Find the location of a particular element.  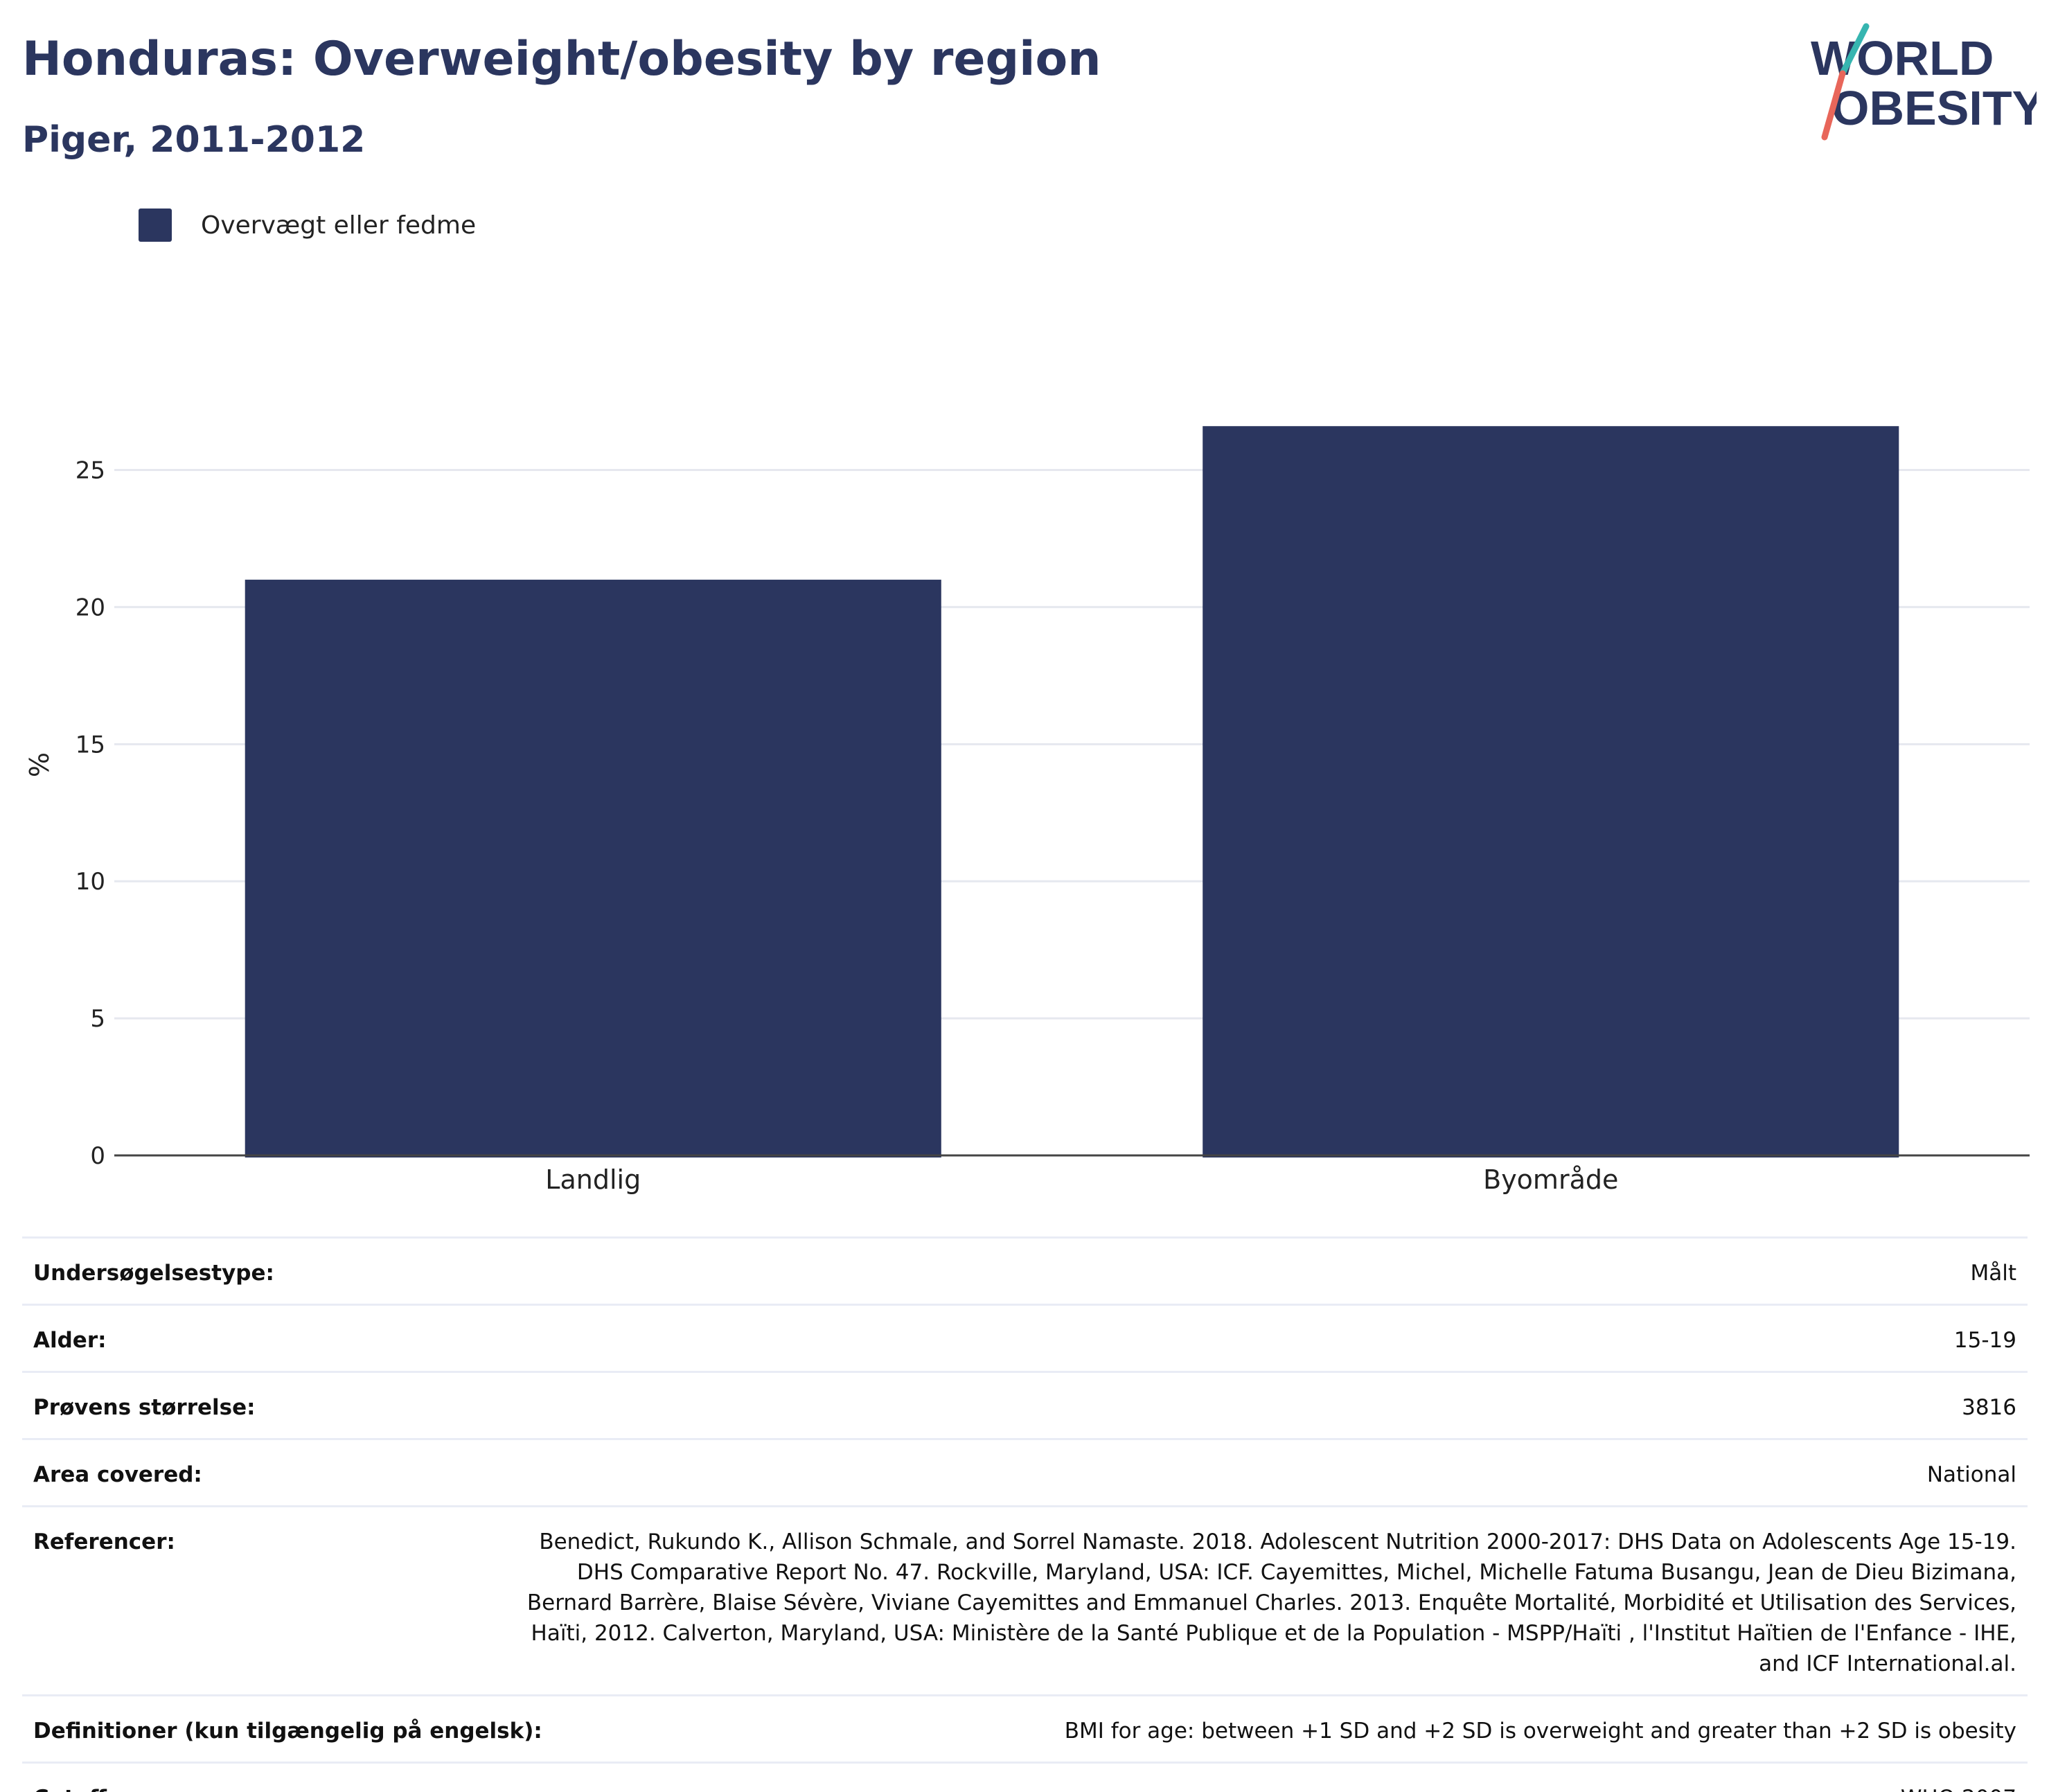

chart-subtitle: Piger, 2011-2012 is located at coordinates (194, 140).